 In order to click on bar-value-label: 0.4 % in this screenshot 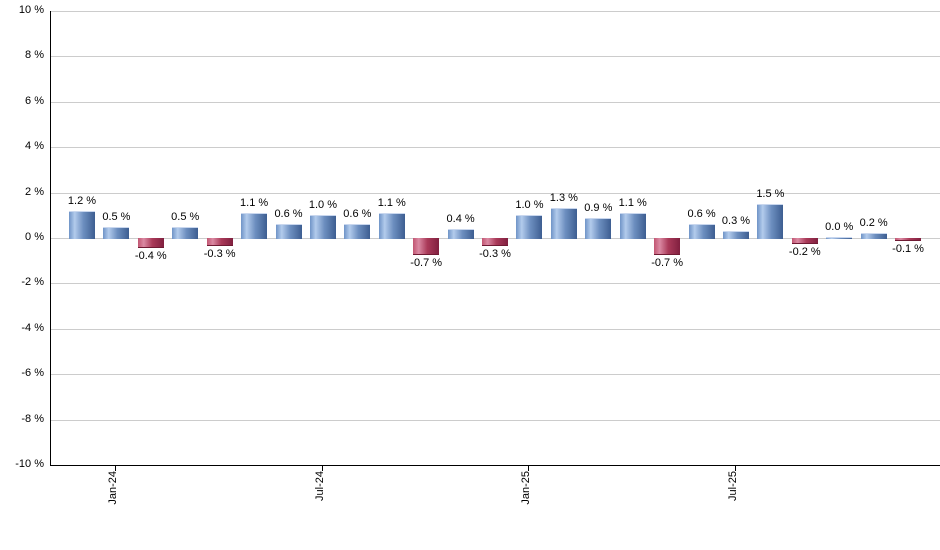, I will do `click(460, 218)`.